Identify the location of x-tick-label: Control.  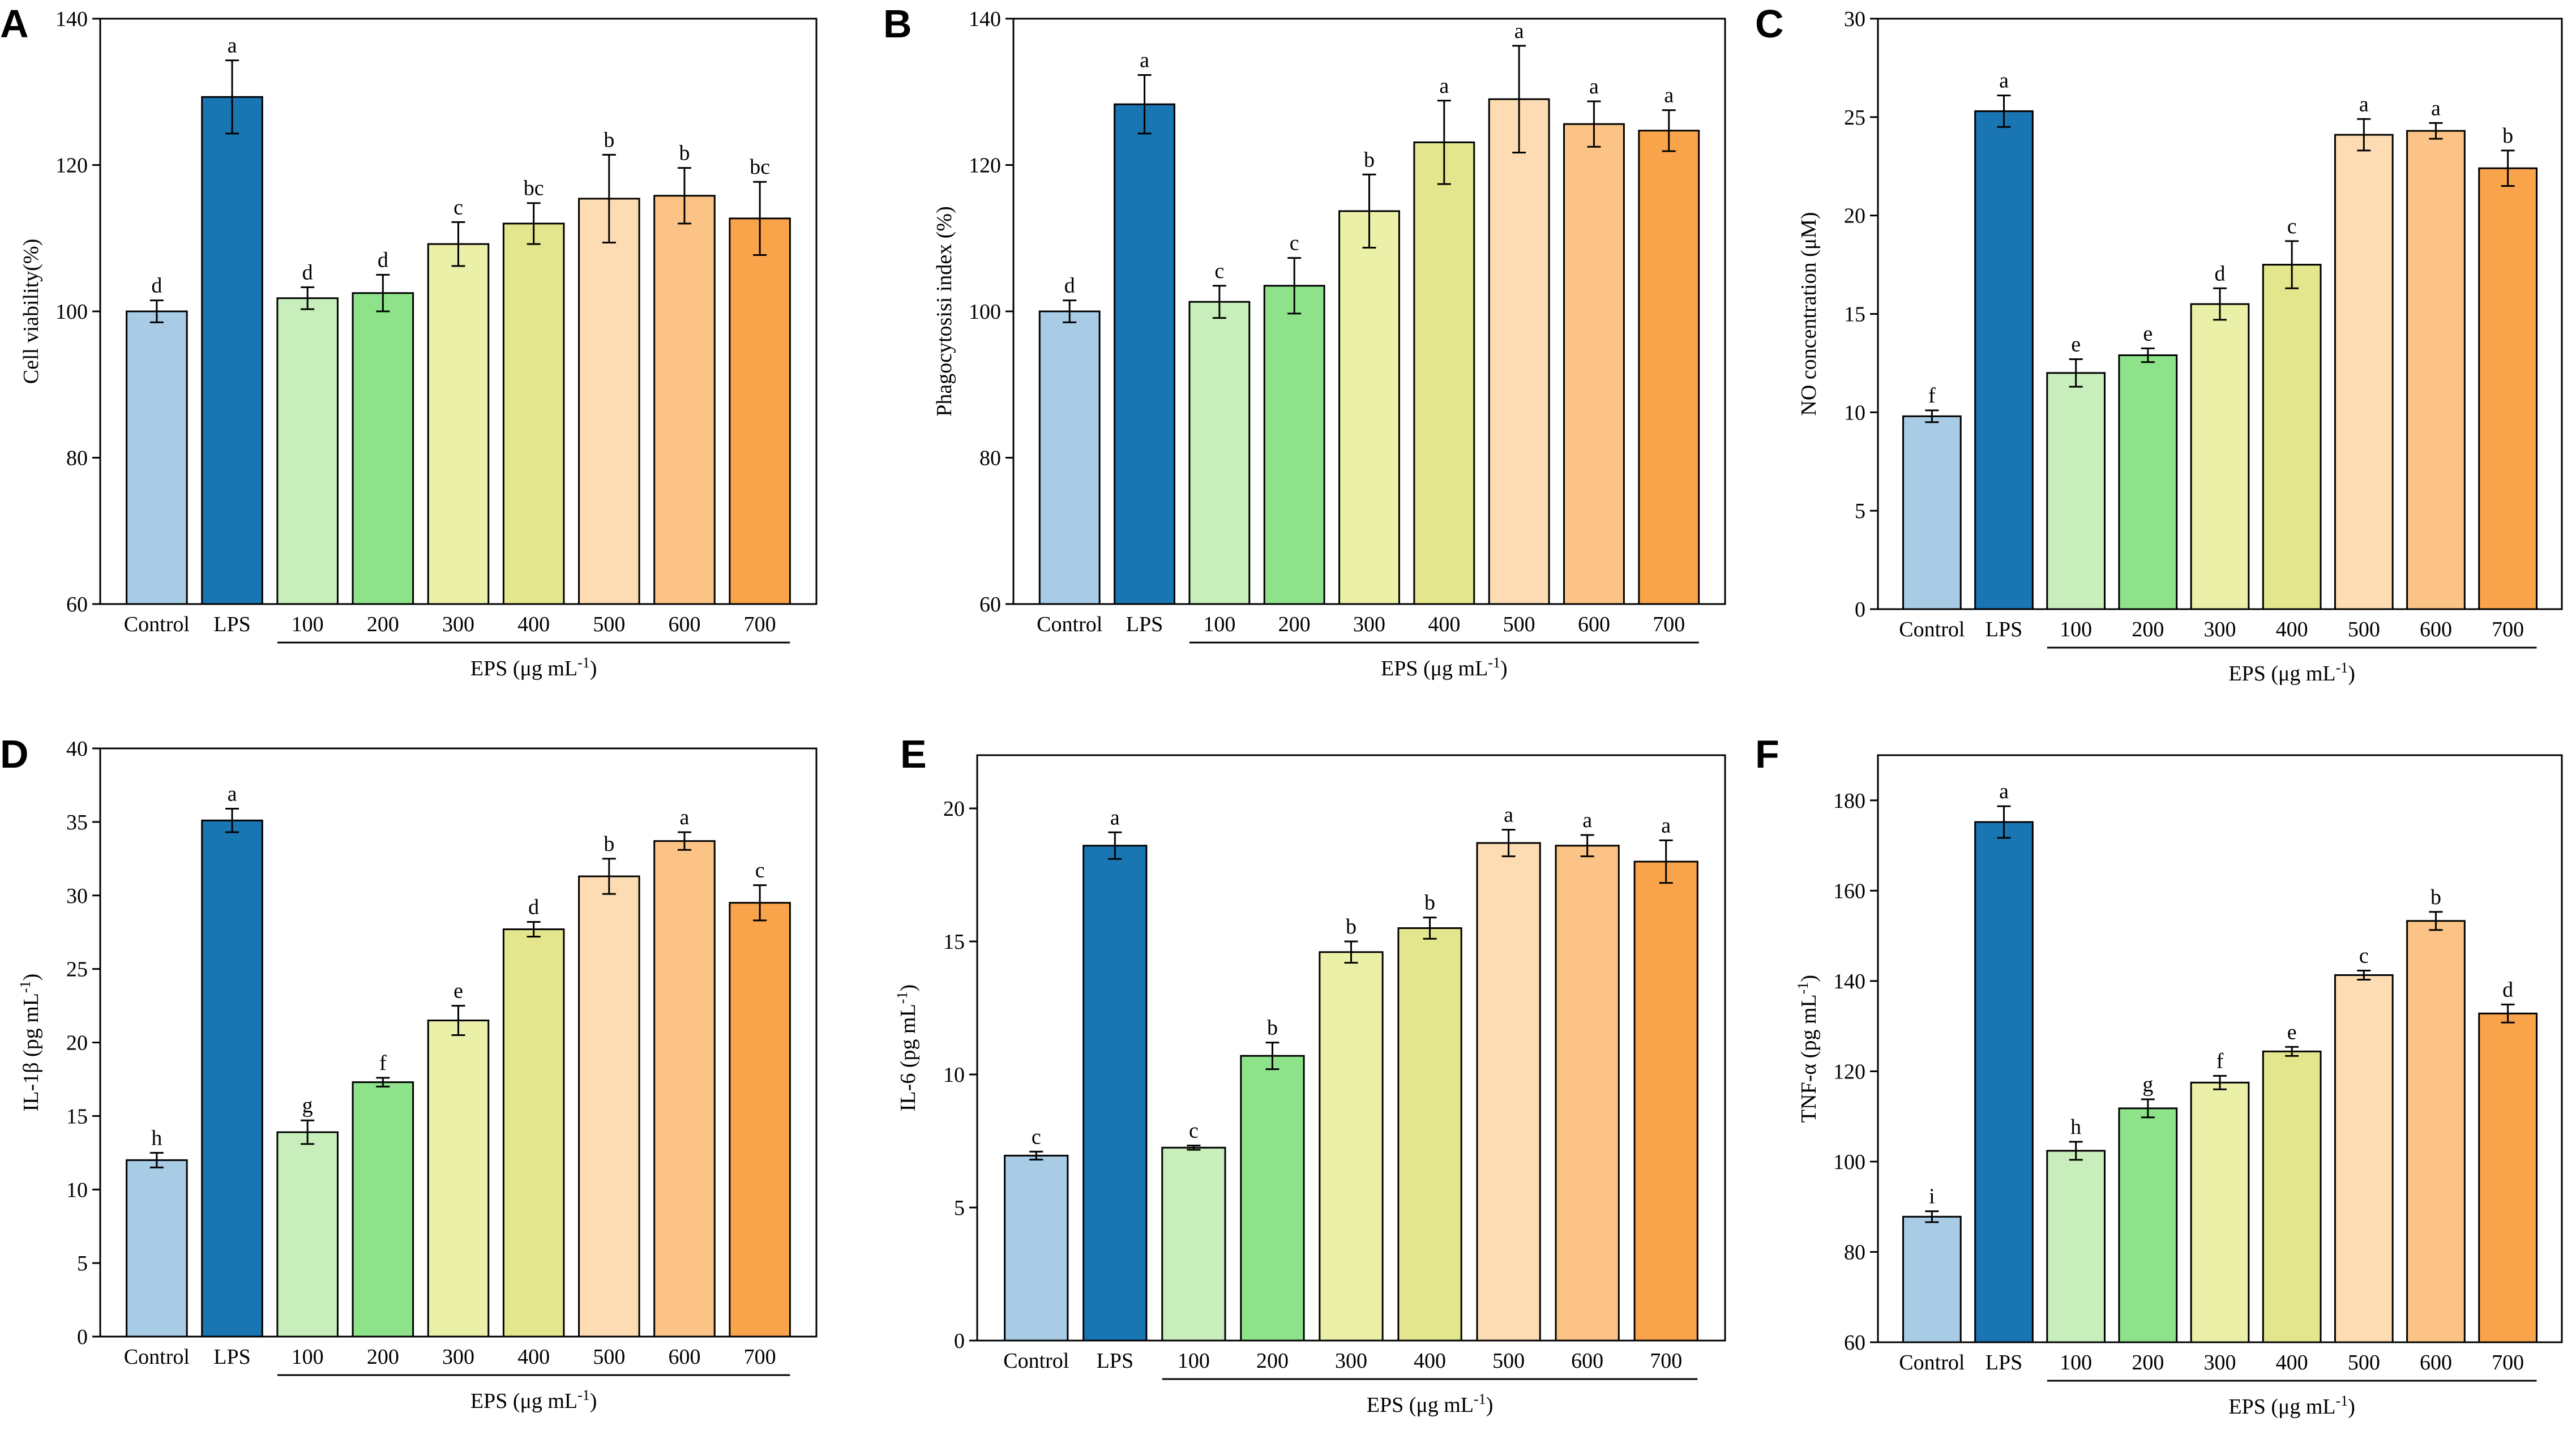
(157, 624).